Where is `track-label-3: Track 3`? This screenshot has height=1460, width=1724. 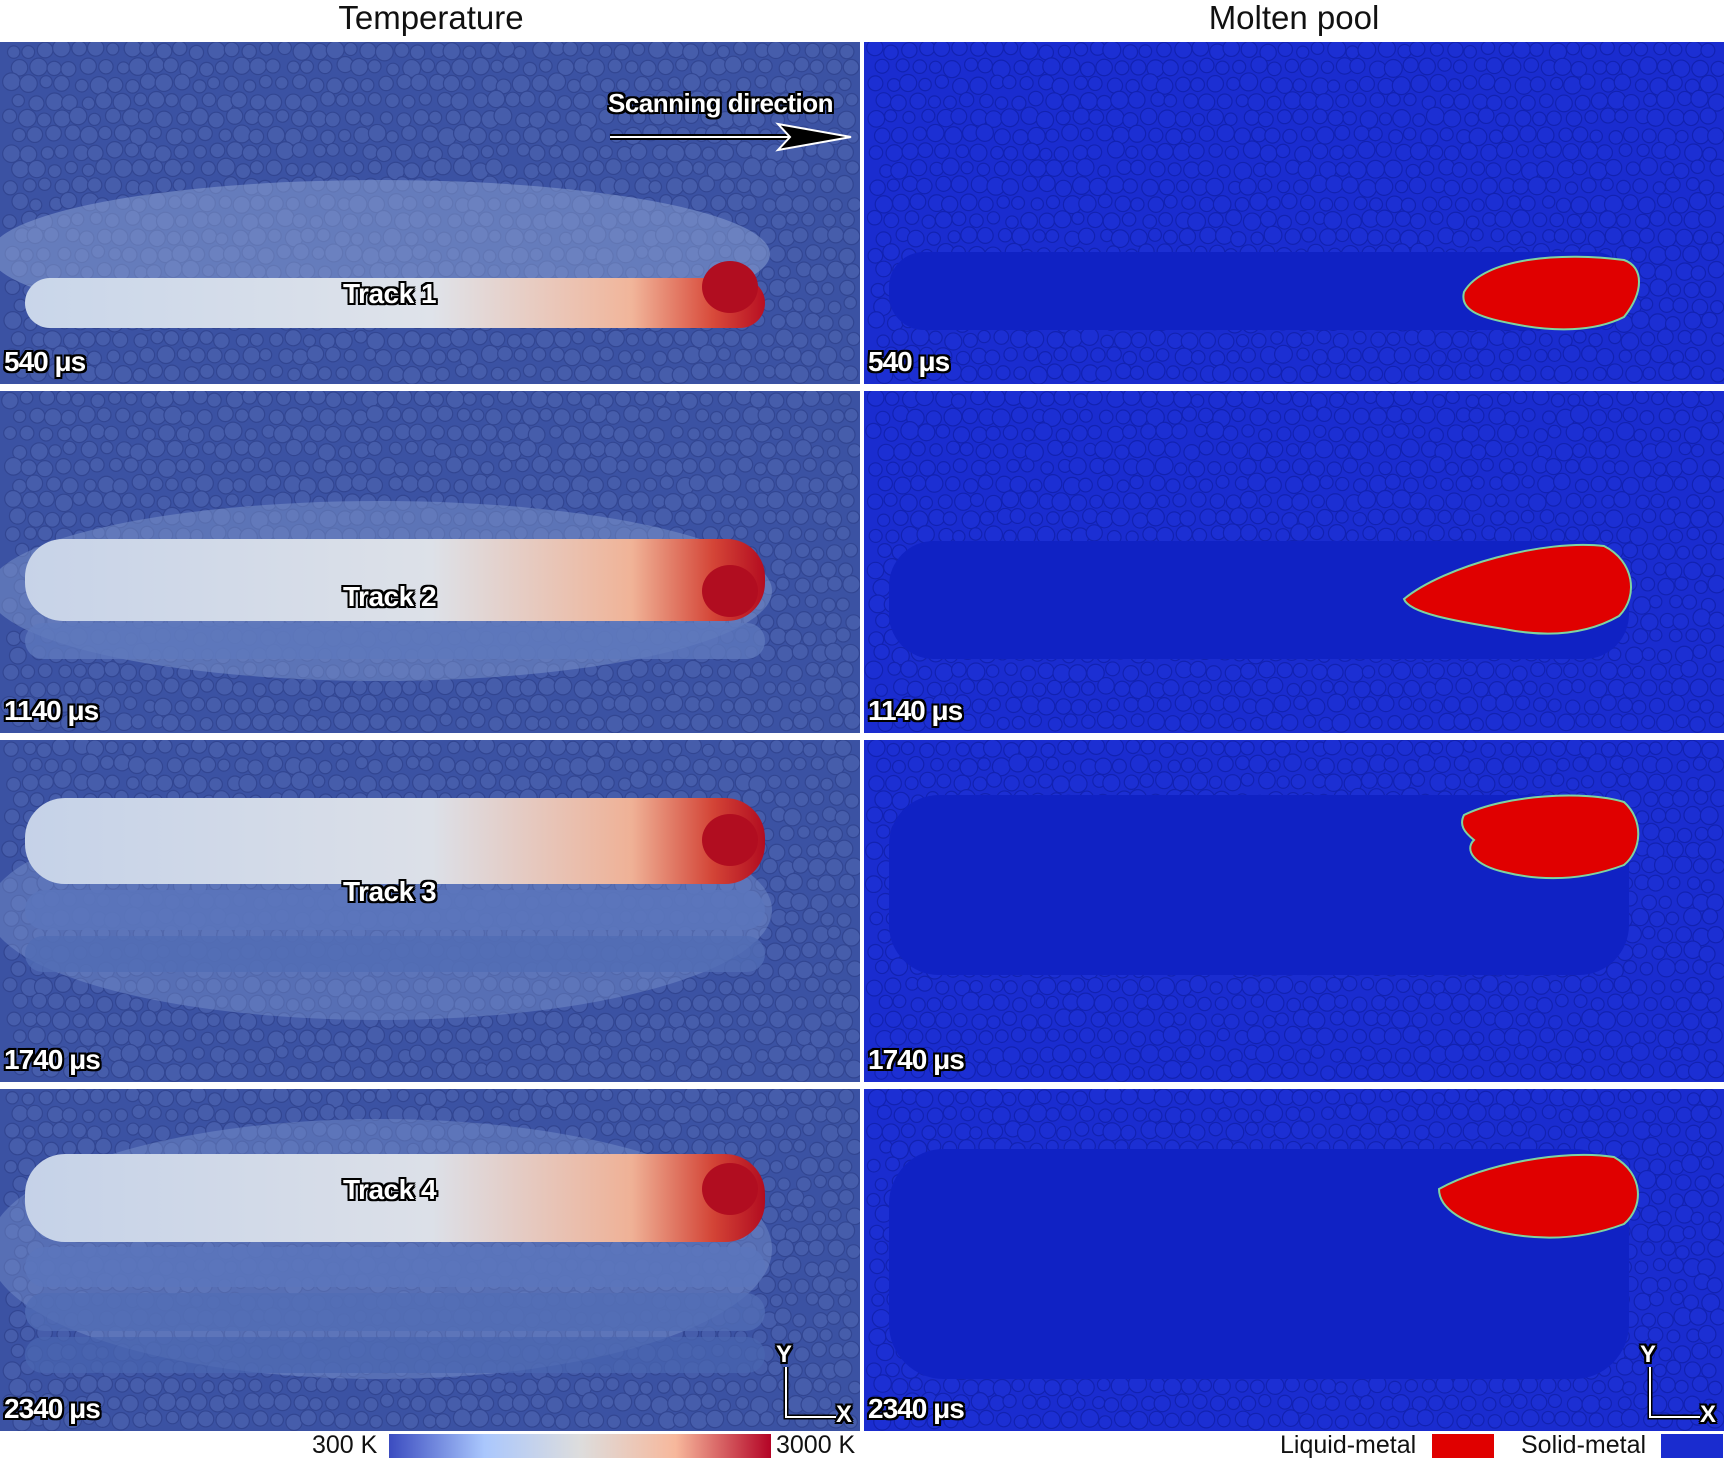
track-label-3: Track 3 is located at coordinates (390, 891).